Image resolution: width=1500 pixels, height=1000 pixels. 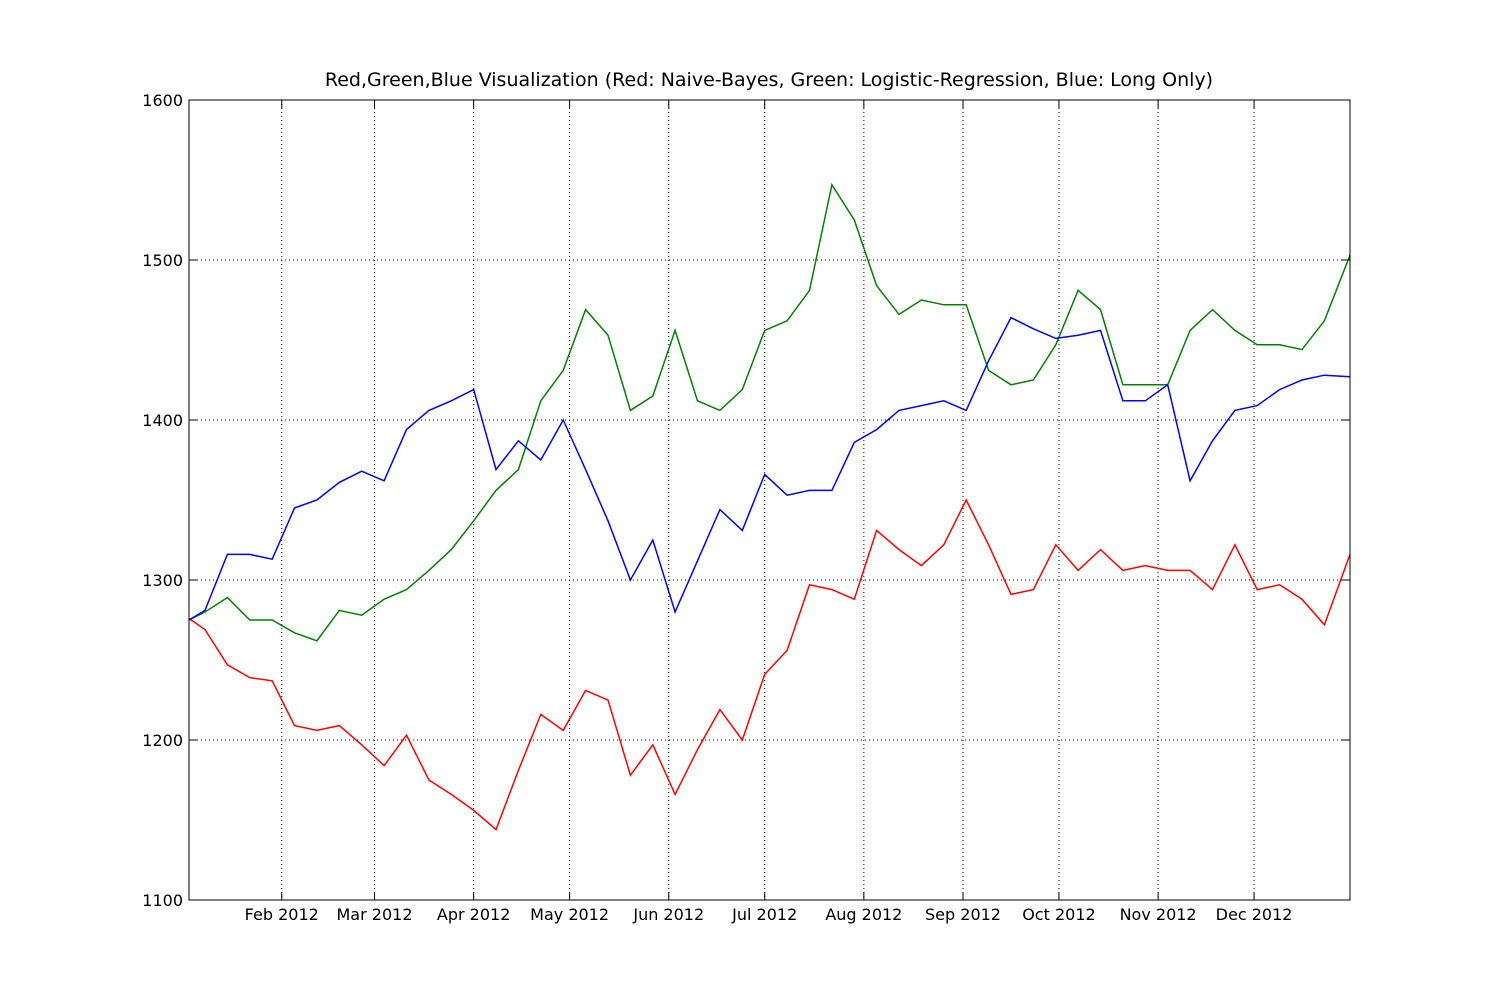 I want to click on y-tick-label: 1500, so click(x=162, y=260).